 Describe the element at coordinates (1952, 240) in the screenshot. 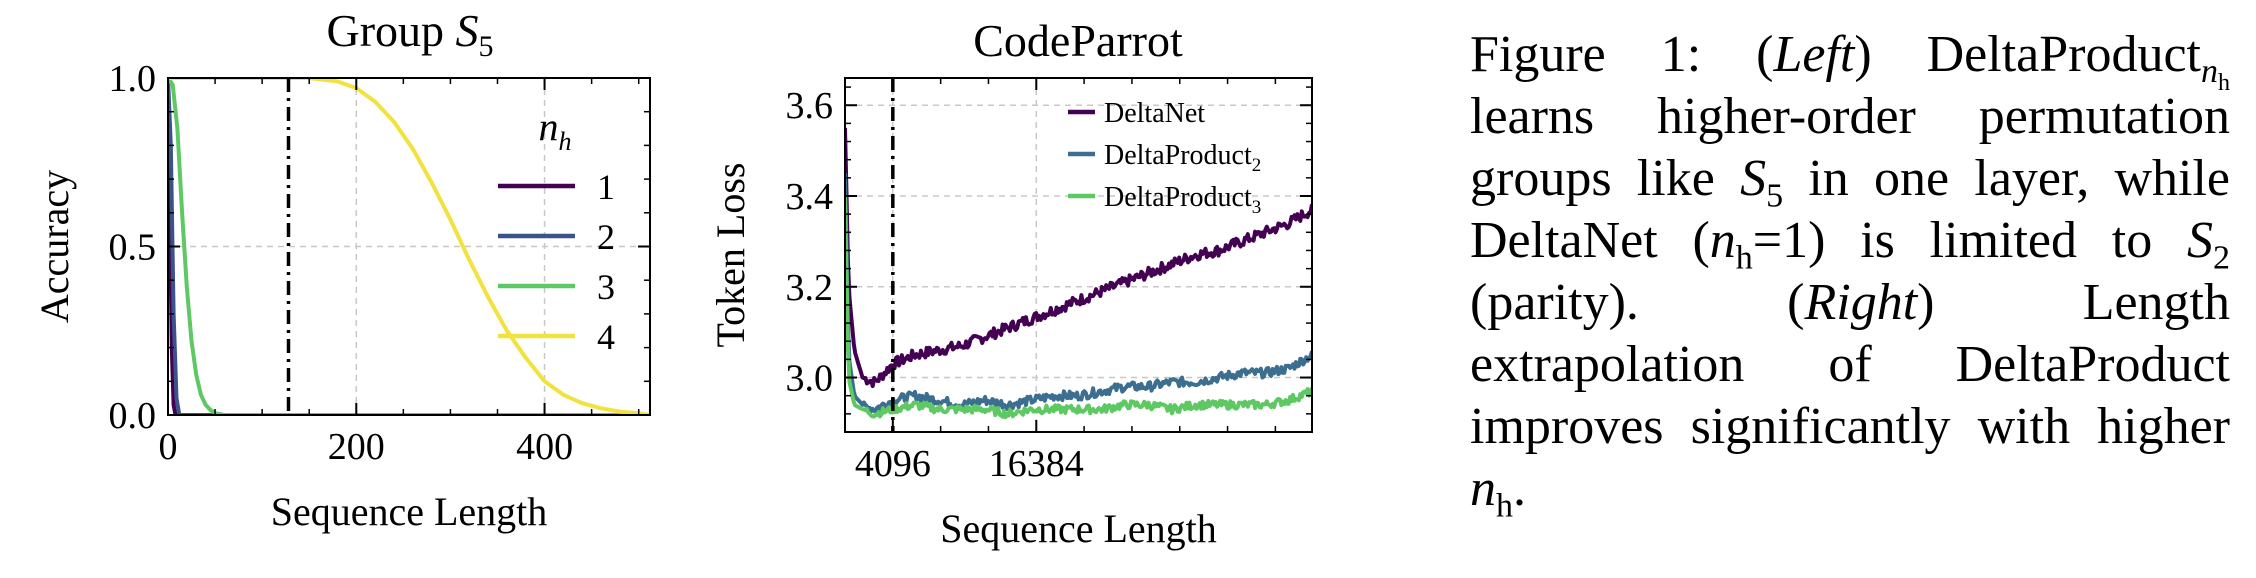

I see `caption-text3: =1) is limited to` at that location.